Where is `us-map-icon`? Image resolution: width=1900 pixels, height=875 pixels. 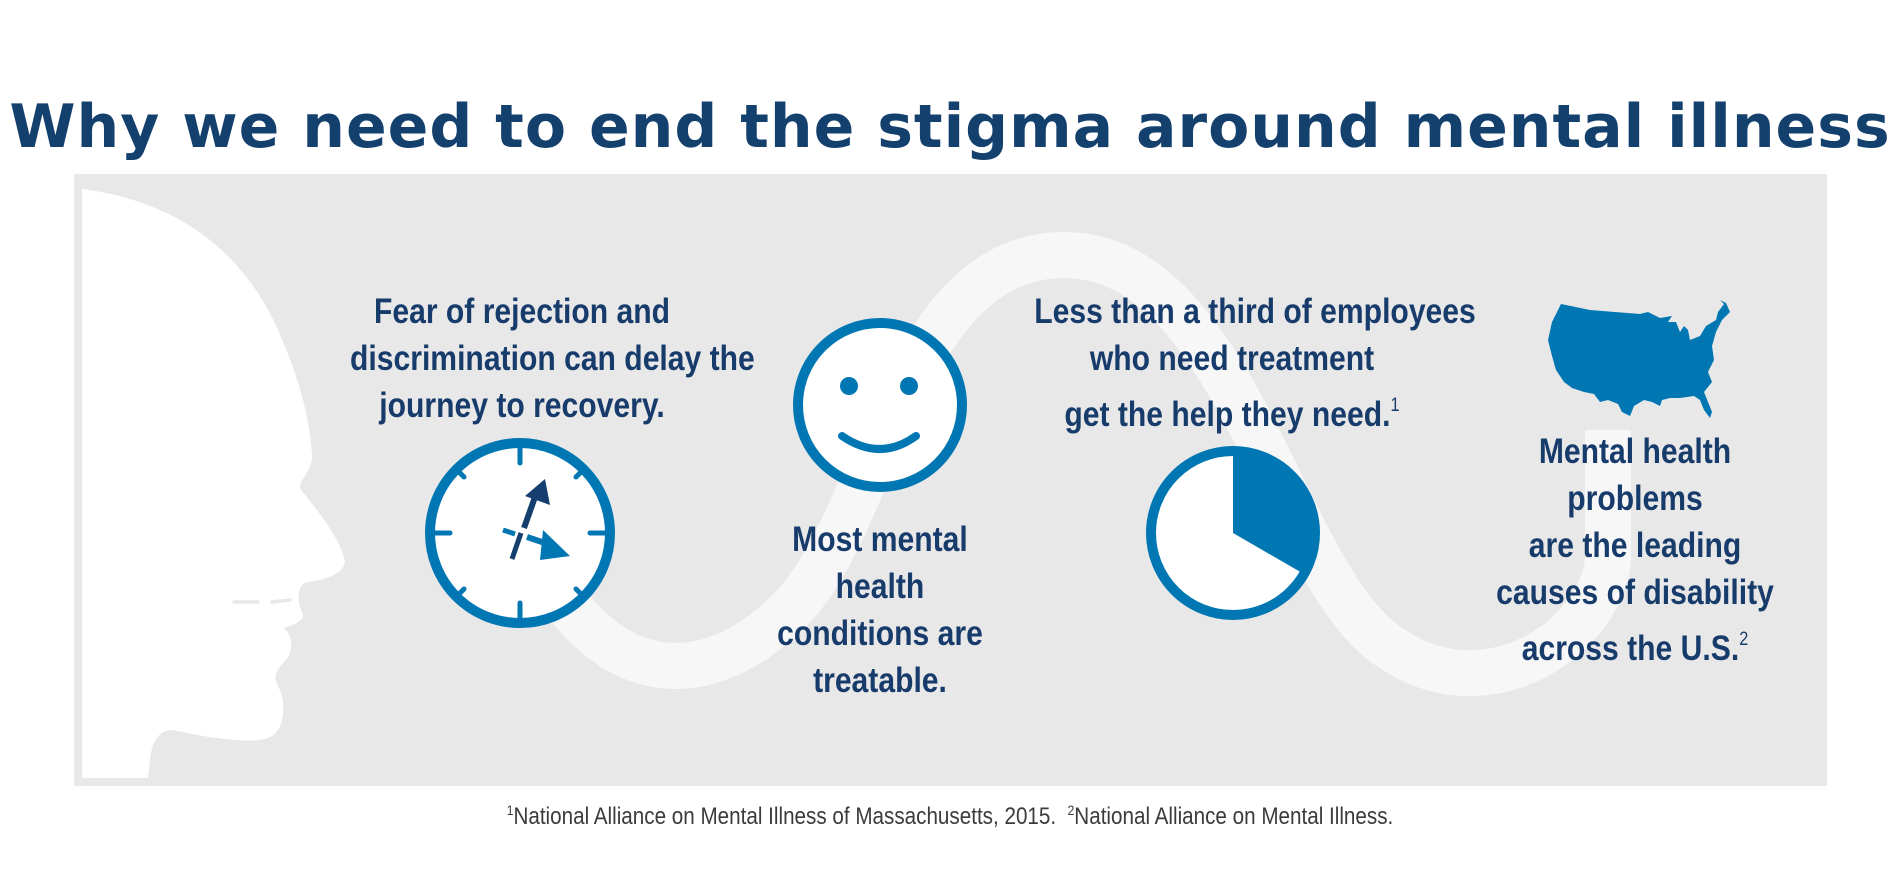
us-map-icon is located at coordinates (1639, 359).